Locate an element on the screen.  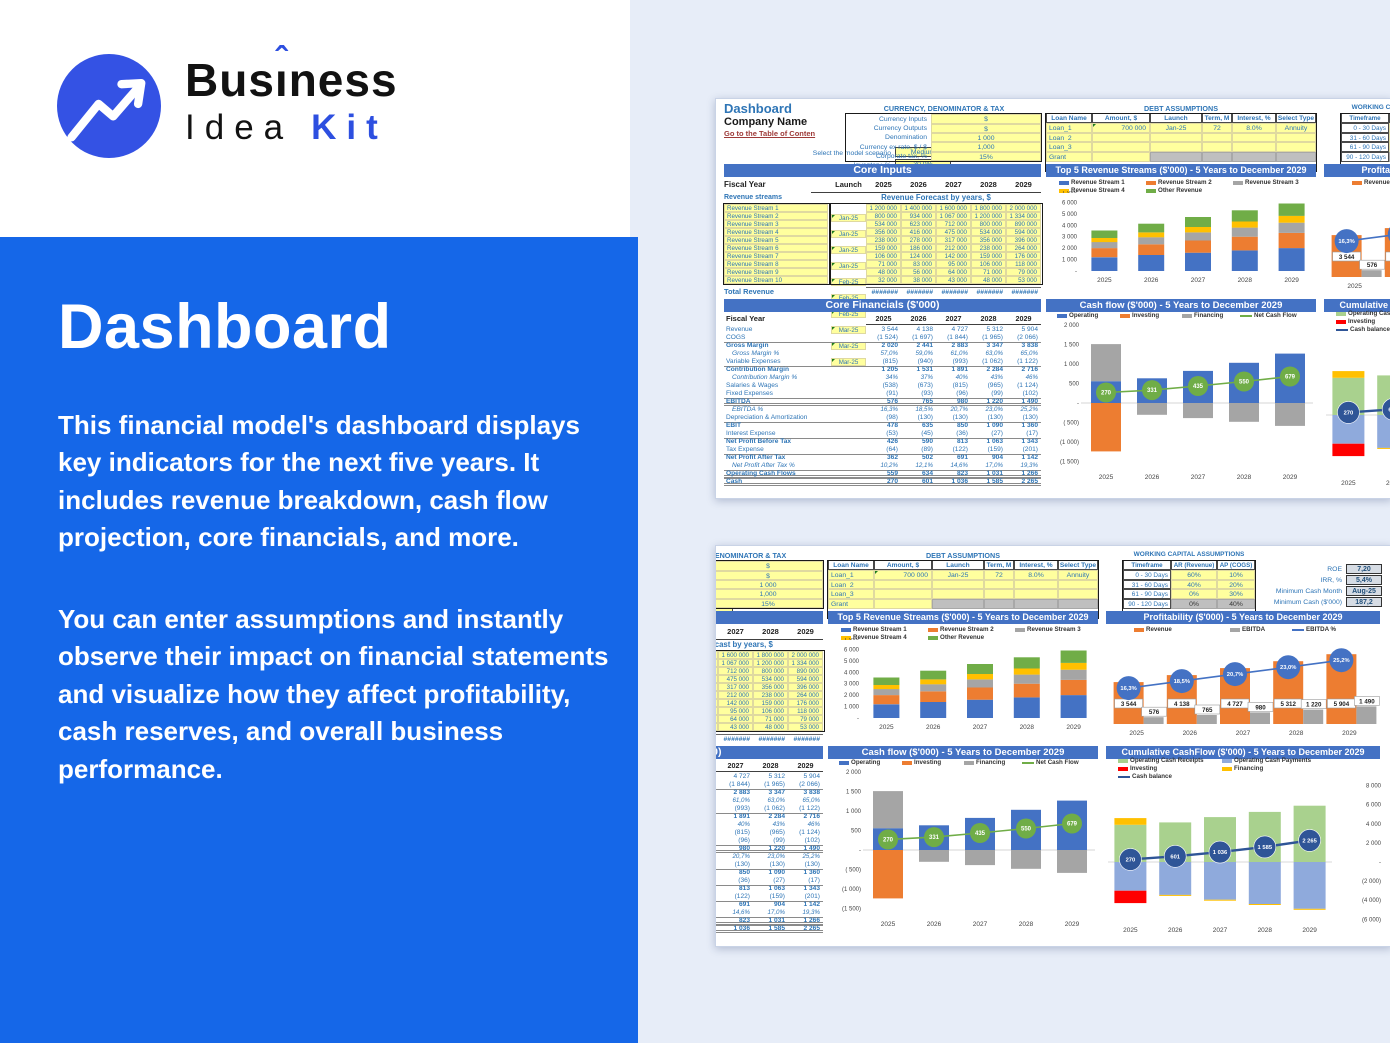
stream-value-cell: 278 000 is located at coordinates (918, 240).